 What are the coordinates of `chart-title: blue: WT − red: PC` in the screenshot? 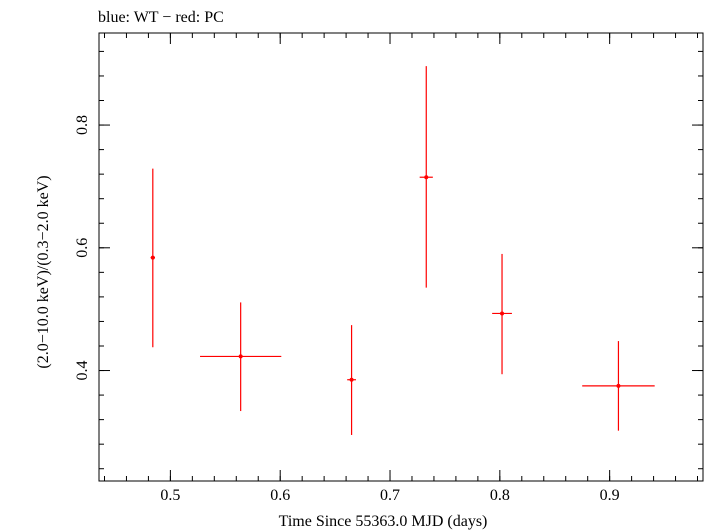 It's located at (161, 17).